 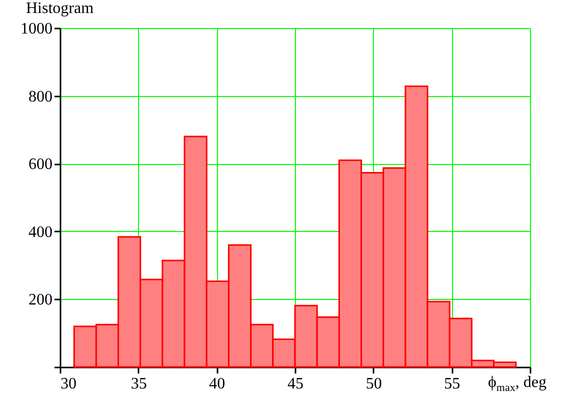 I want to click on chart-title: Histogram, so click(x=60, y=8).